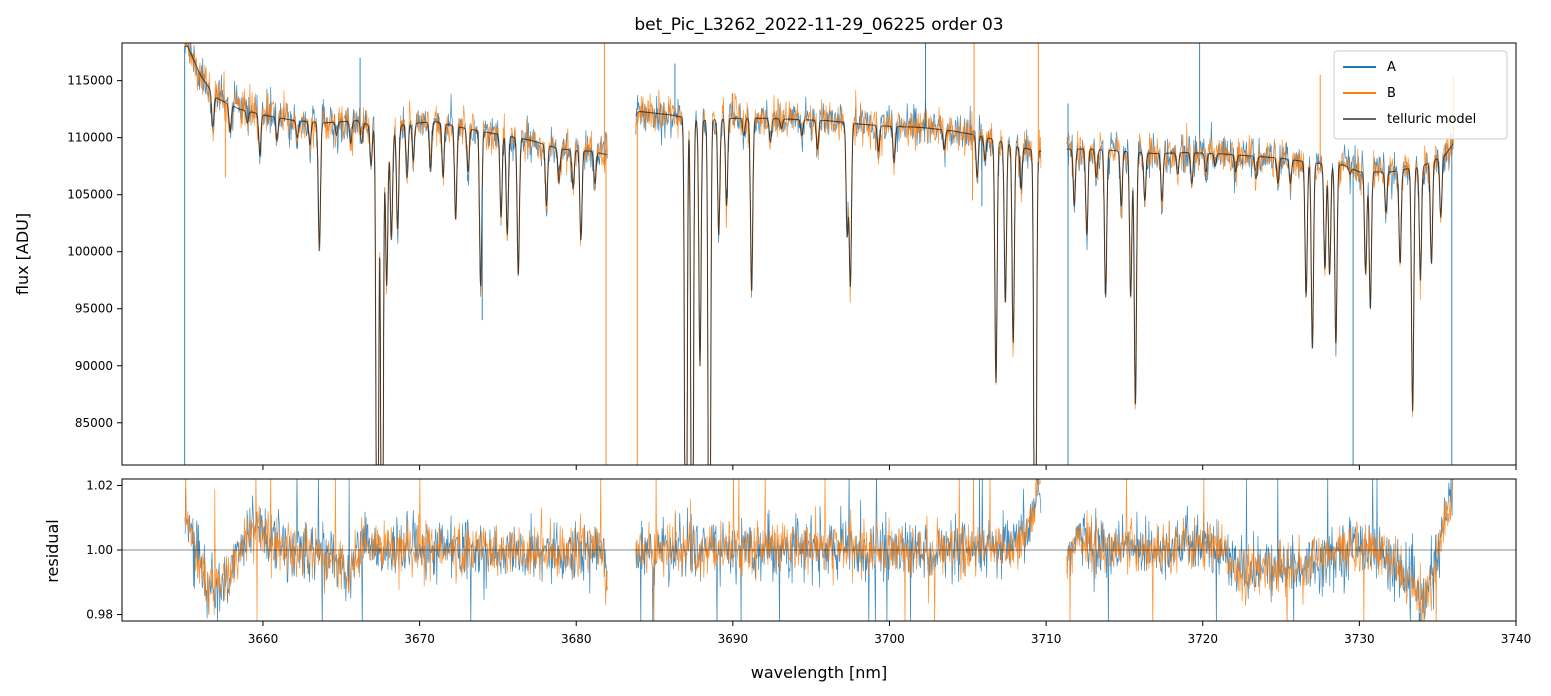  What do you see at coordinates (99, 485) in the screenshot?
I see `residual-y-tick-label: 1.02` at bounding box center [99, 485].